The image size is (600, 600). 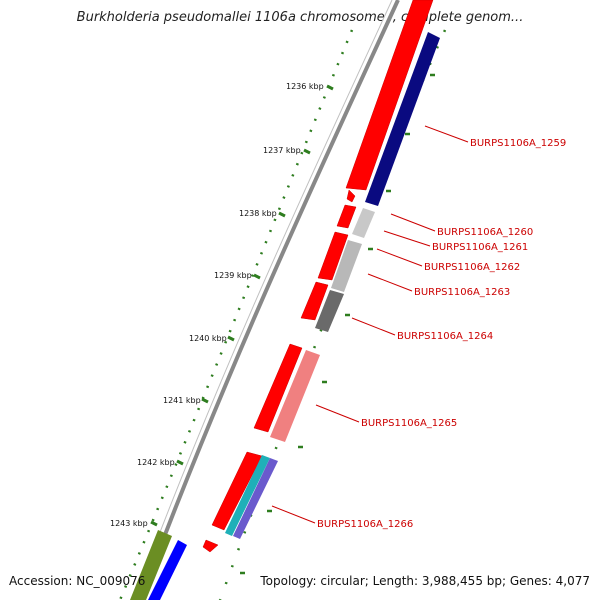 I want to click on ruler-label: 1242 kbp, so click(x=156, y=462).